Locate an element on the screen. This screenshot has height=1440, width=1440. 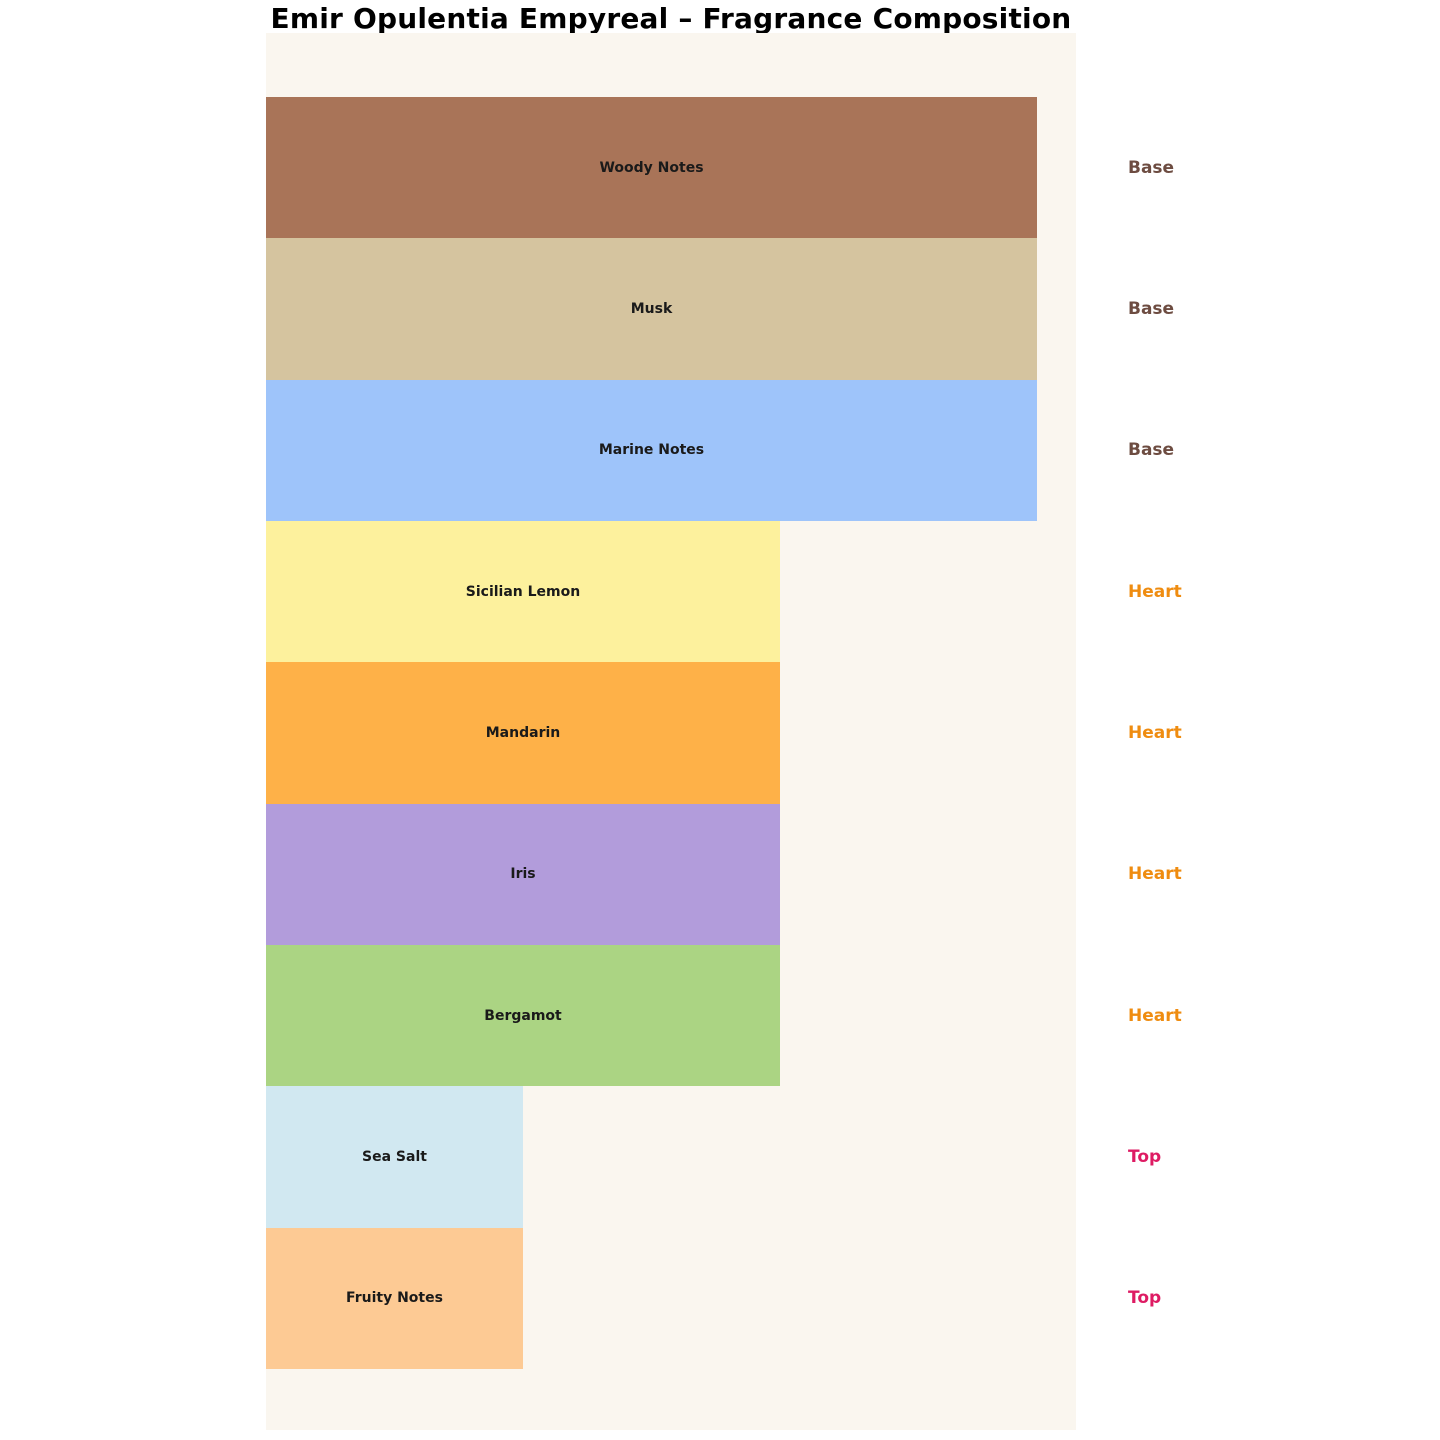
group-label-heart-4: Heart is located at coordinates (1155, 1015).